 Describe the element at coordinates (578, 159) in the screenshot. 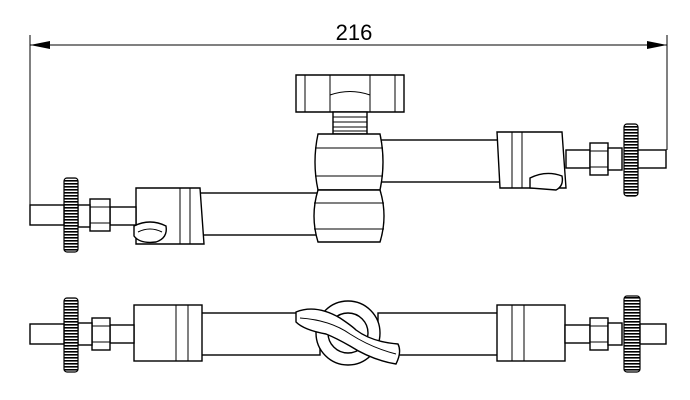

I see `right-shaft` at that location.